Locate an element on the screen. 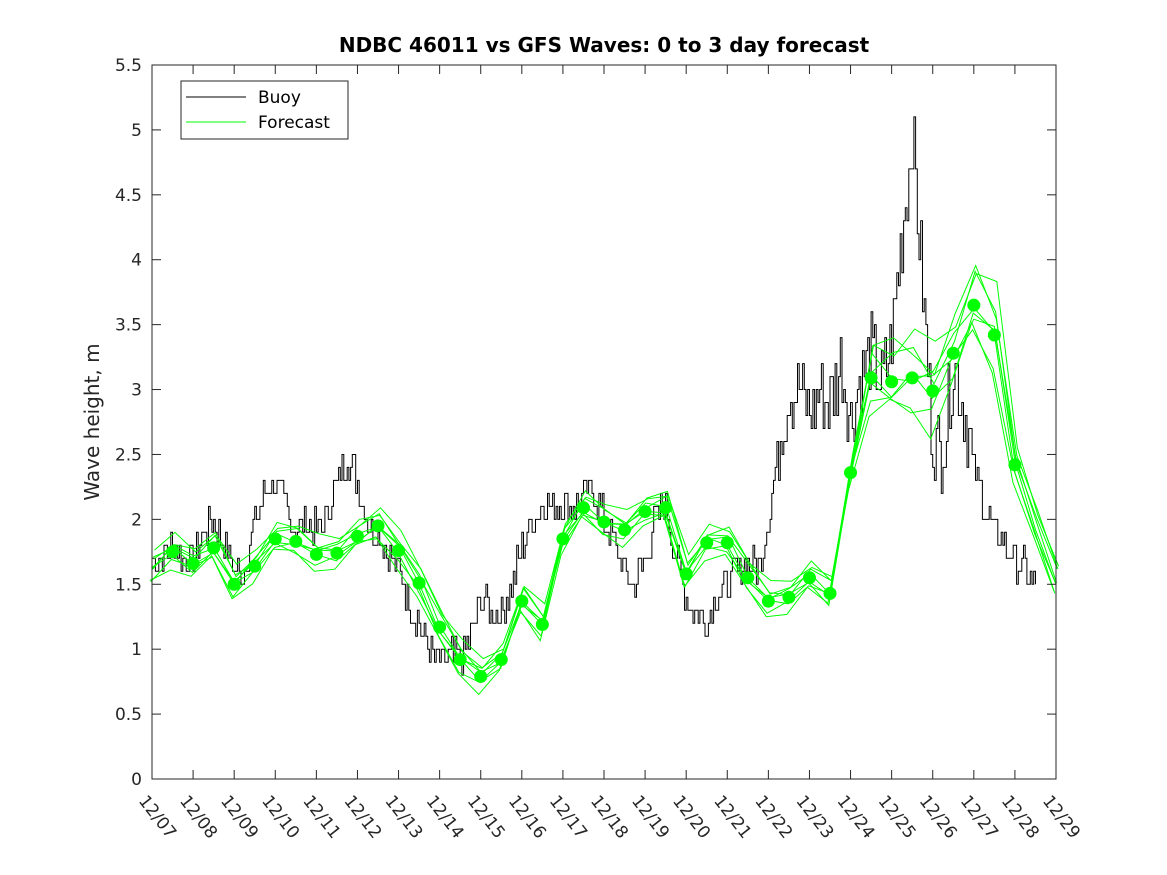 This screenshot has width=1167, height=875. y-tick-label: 5.5 is located at coordinates (128, 66).